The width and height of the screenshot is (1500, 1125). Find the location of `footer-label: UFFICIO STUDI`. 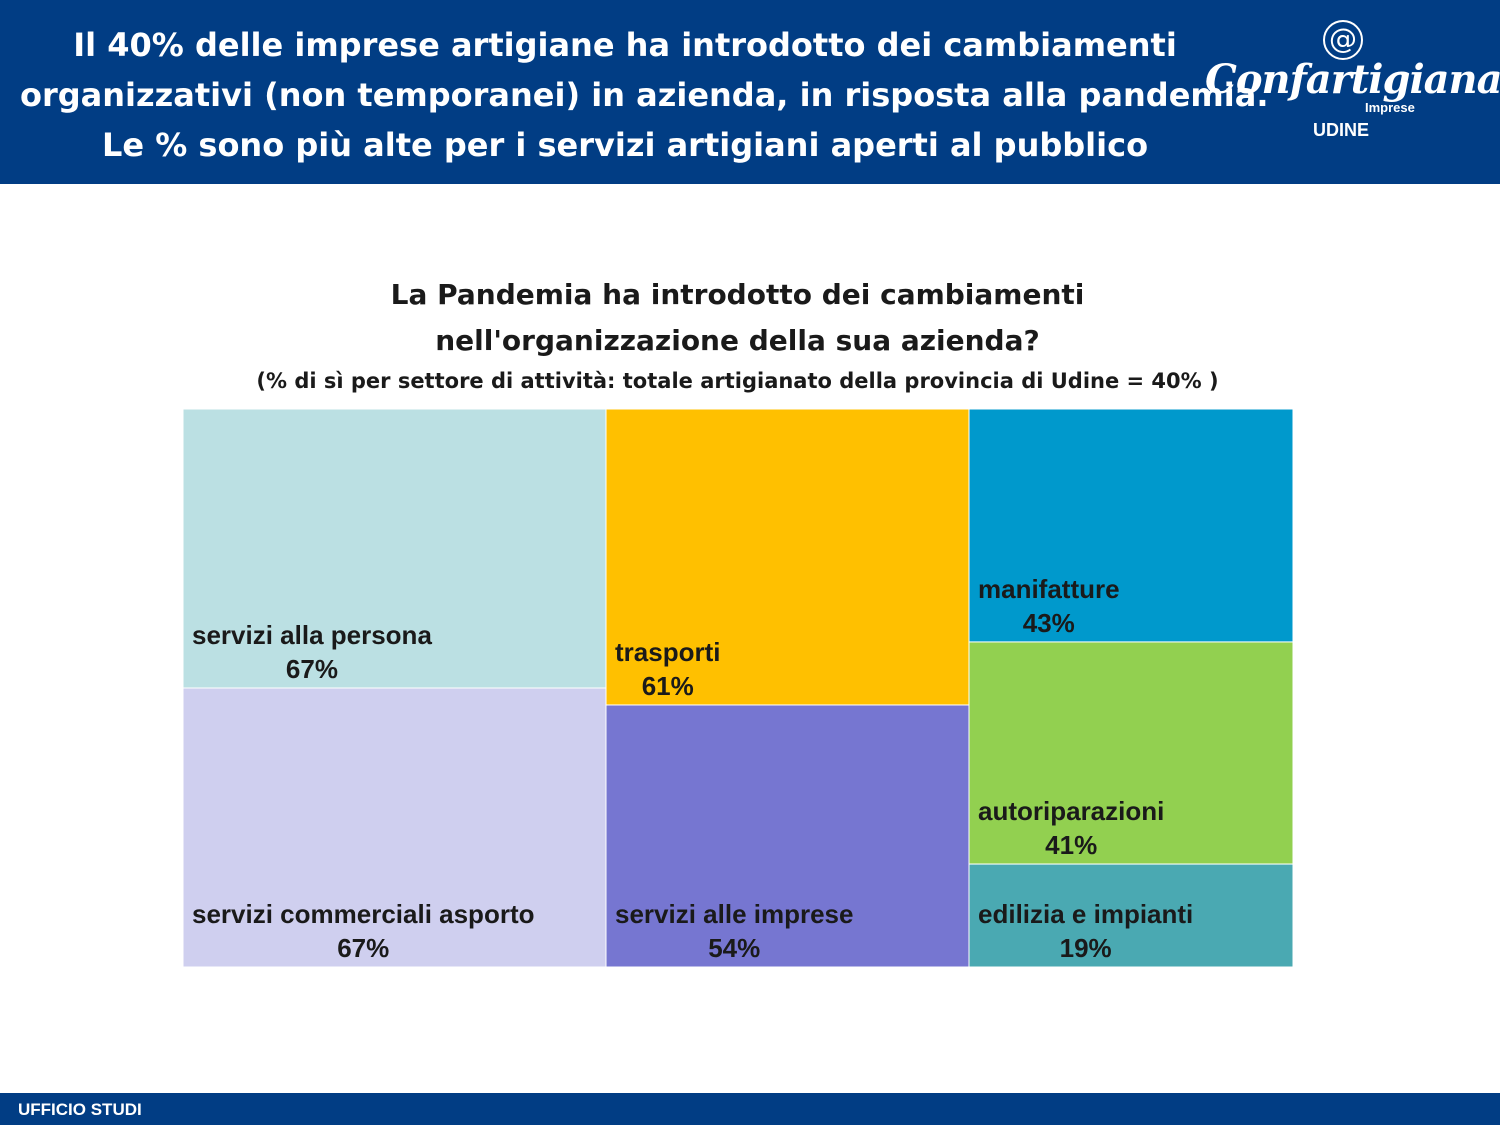

footer-label: UFFICIO STUDI is located at coordinates (80, 1109).